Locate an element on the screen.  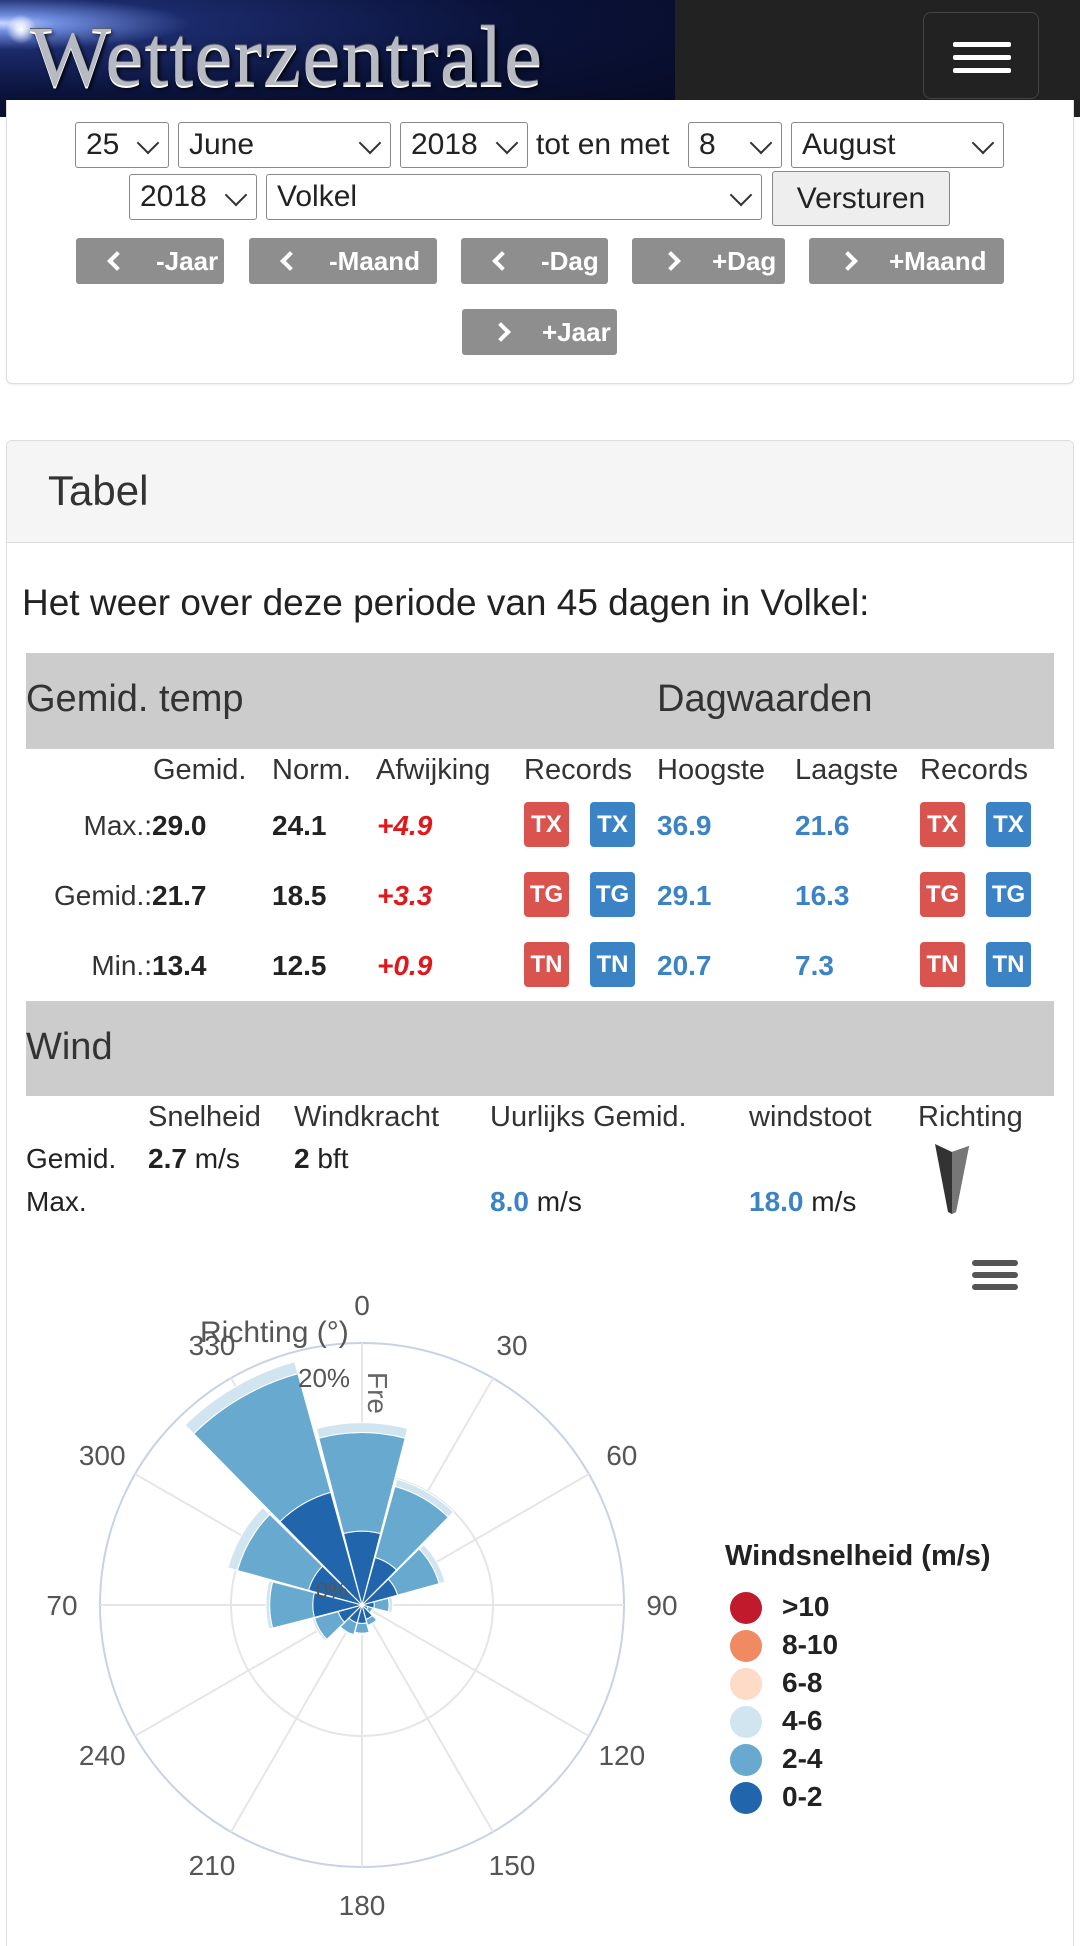
wind-gust-max: 18.0 m/s is located at coordinates (802, 1202).